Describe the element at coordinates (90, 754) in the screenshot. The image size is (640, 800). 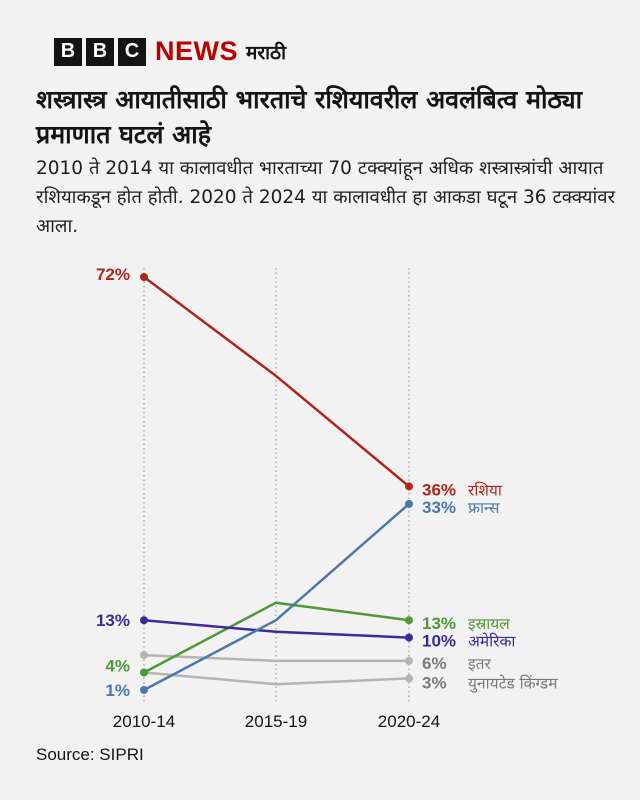
I see `source-note: Source: SIPRI` at that location.